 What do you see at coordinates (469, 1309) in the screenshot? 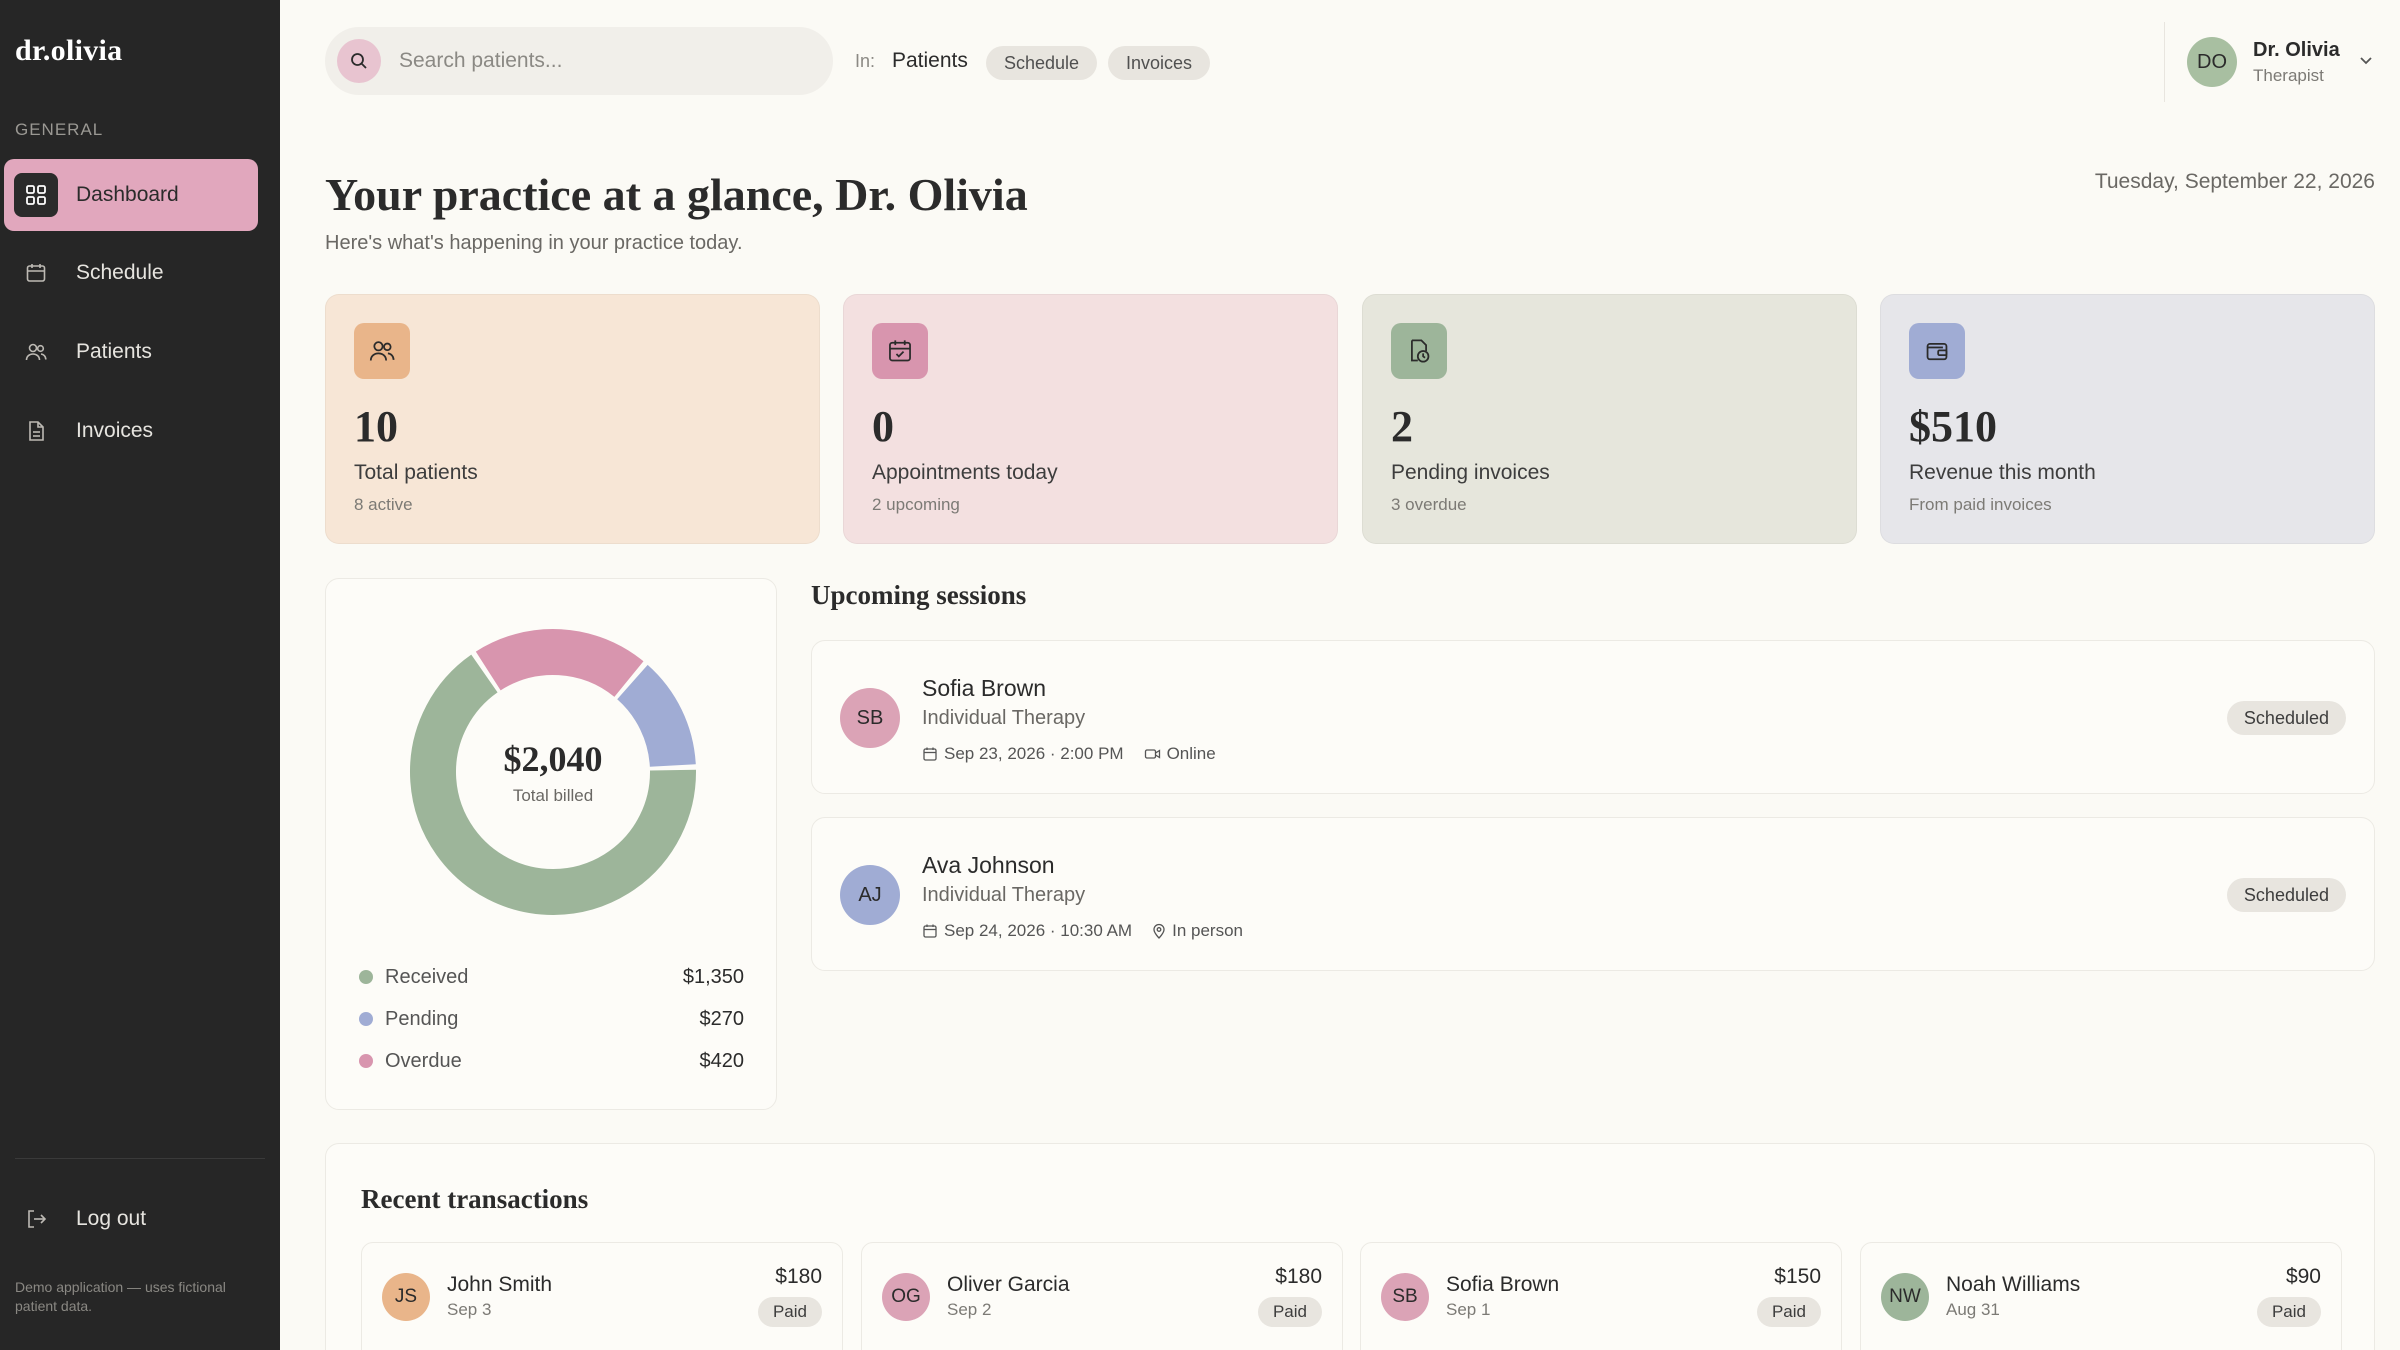
I see `transaction-date: Sep 3` at bounding box center [469, 1309].